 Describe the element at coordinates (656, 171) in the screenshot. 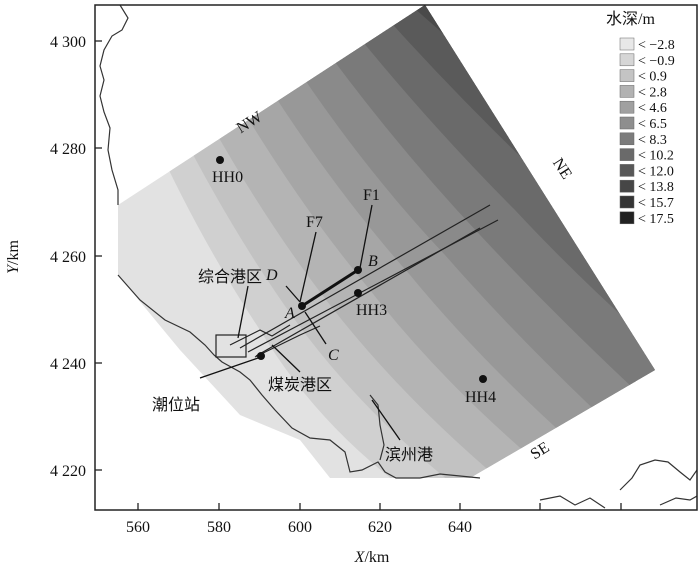

I see `legend-label: < 12.0` at that location.